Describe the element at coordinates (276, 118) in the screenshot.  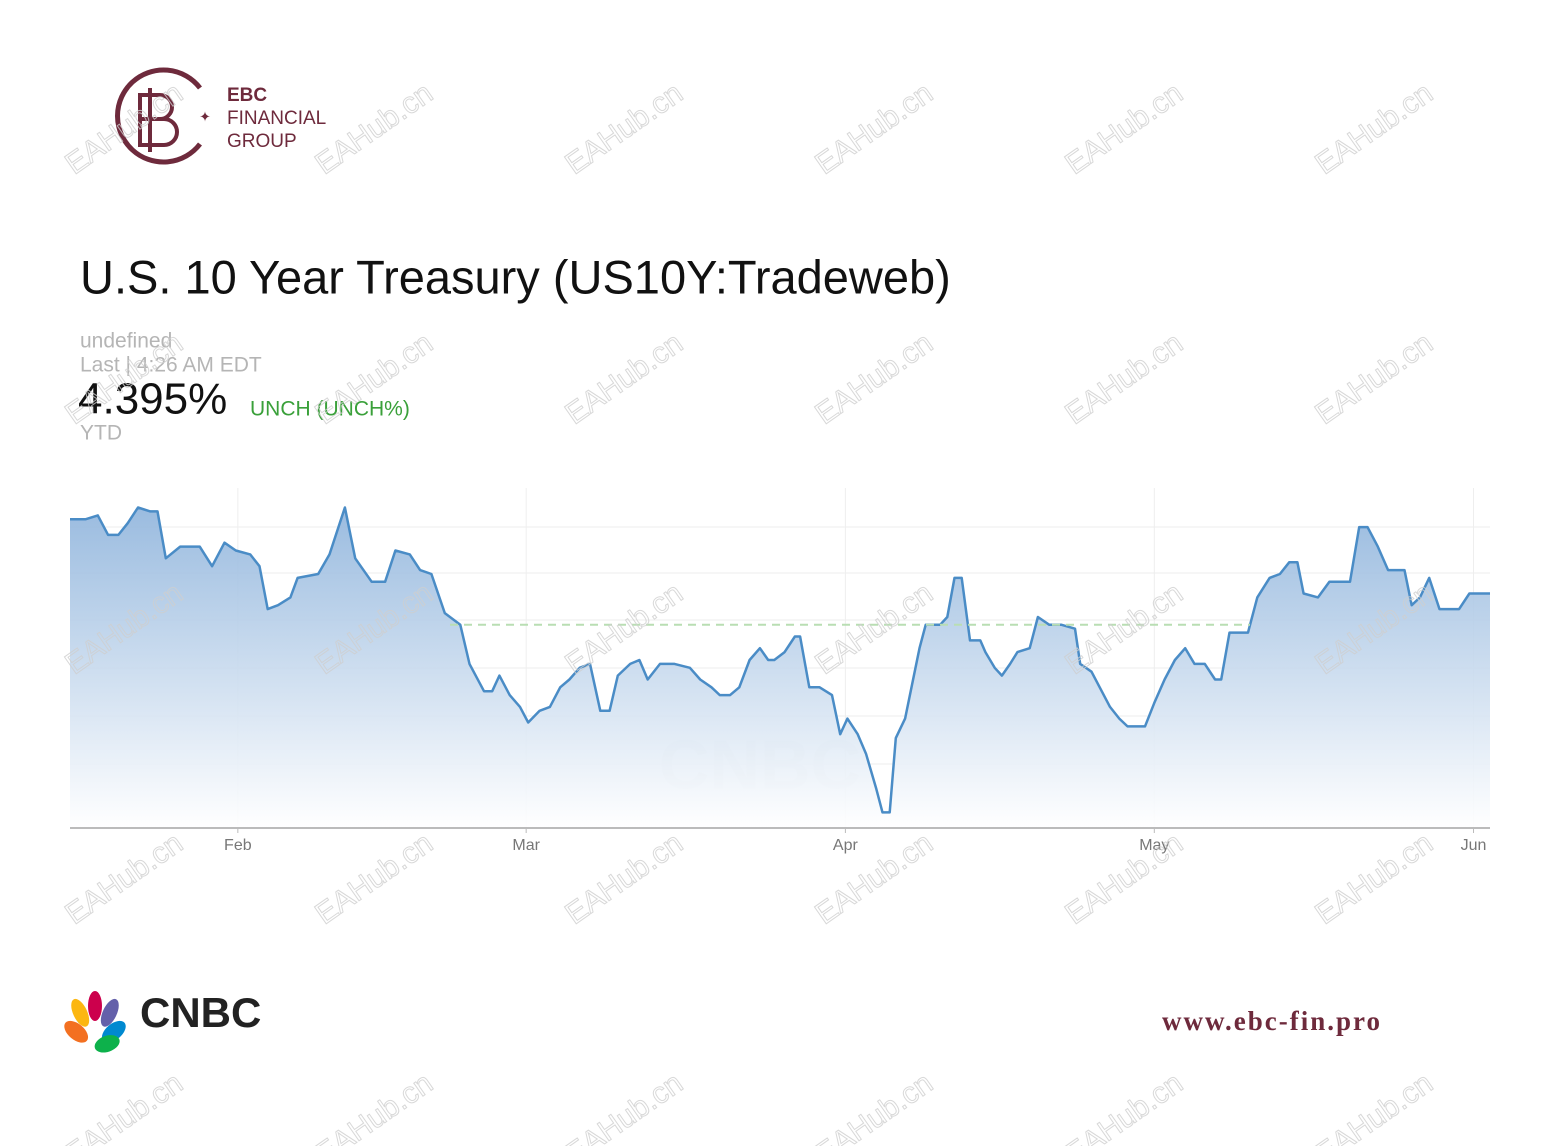
I see `brand-line: FINANCIAL` at that location.